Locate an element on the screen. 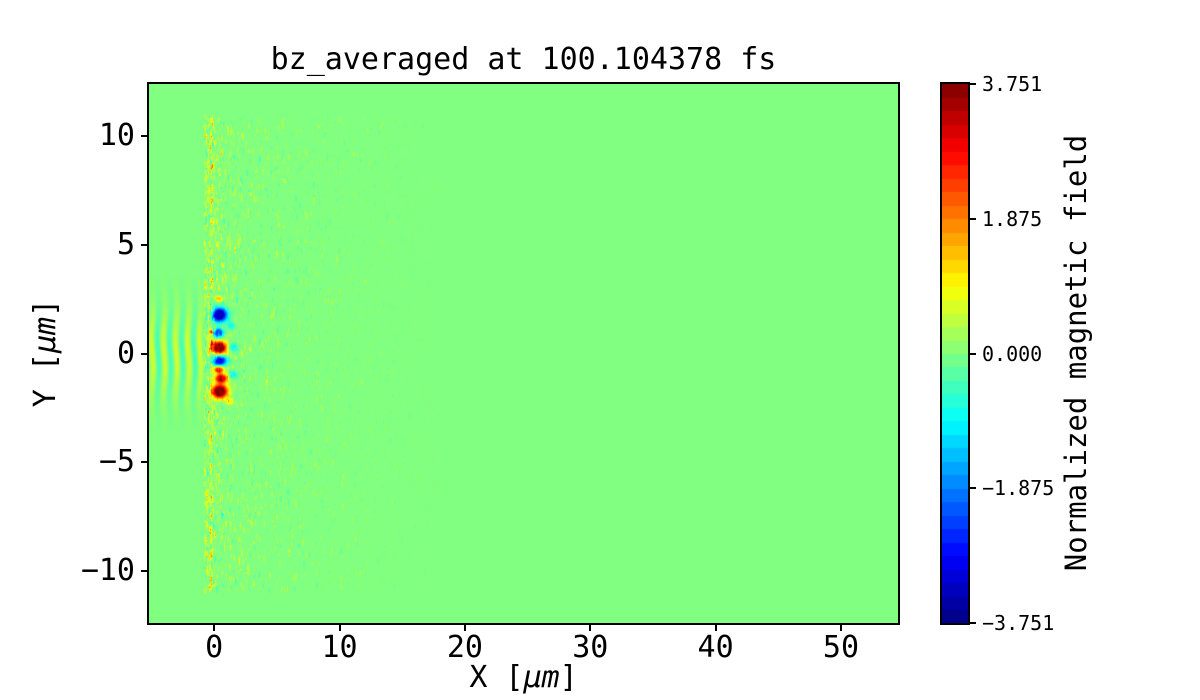  colorbar-label: Normalized magnetic field is located at coordinates (1076, 353).